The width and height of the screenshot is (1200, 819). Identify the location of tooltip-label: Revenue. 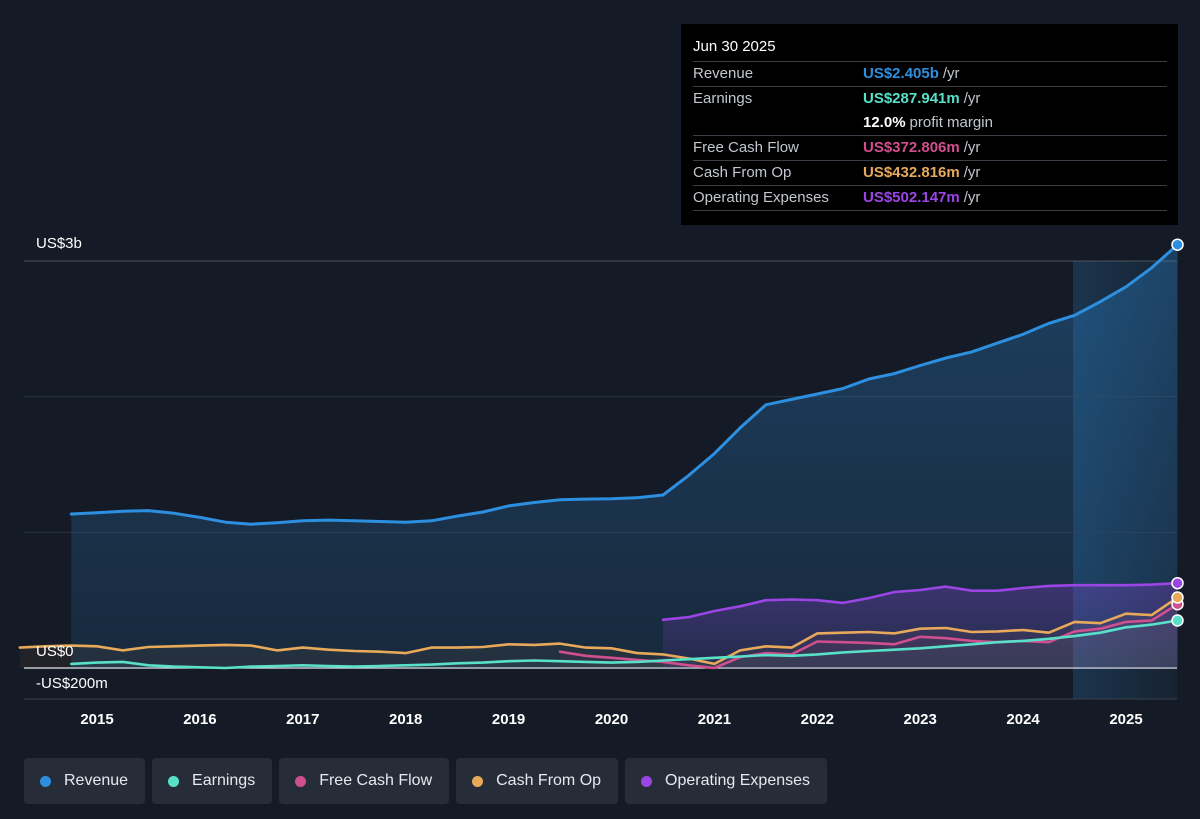
(723, 73).